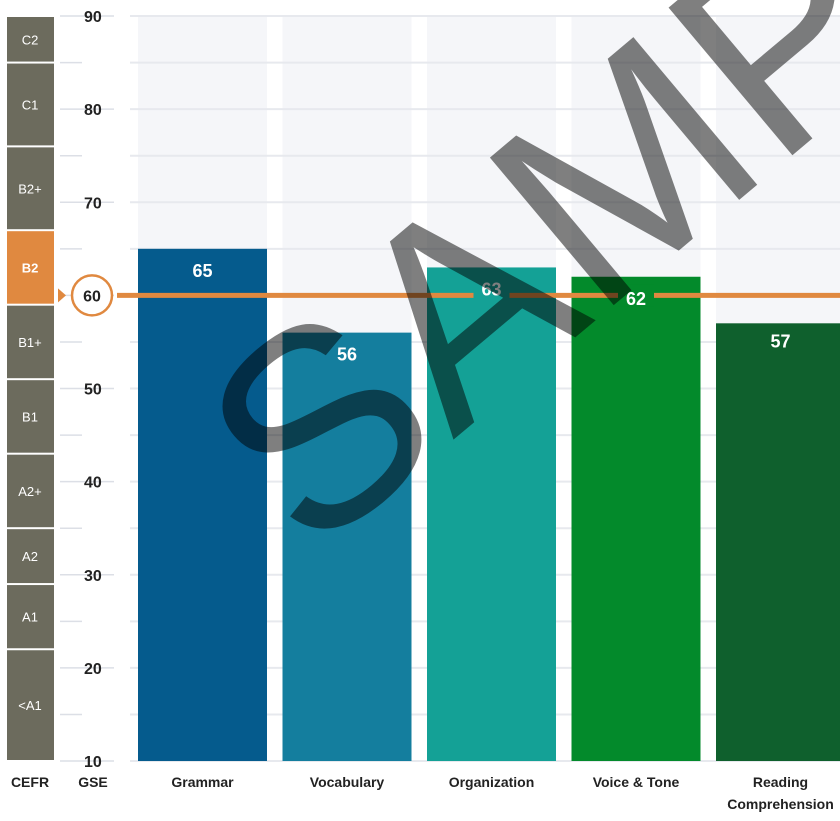 The height and width of the screenshot is (821, 840). I want to click on category-label: Organization, so click(492, 782).